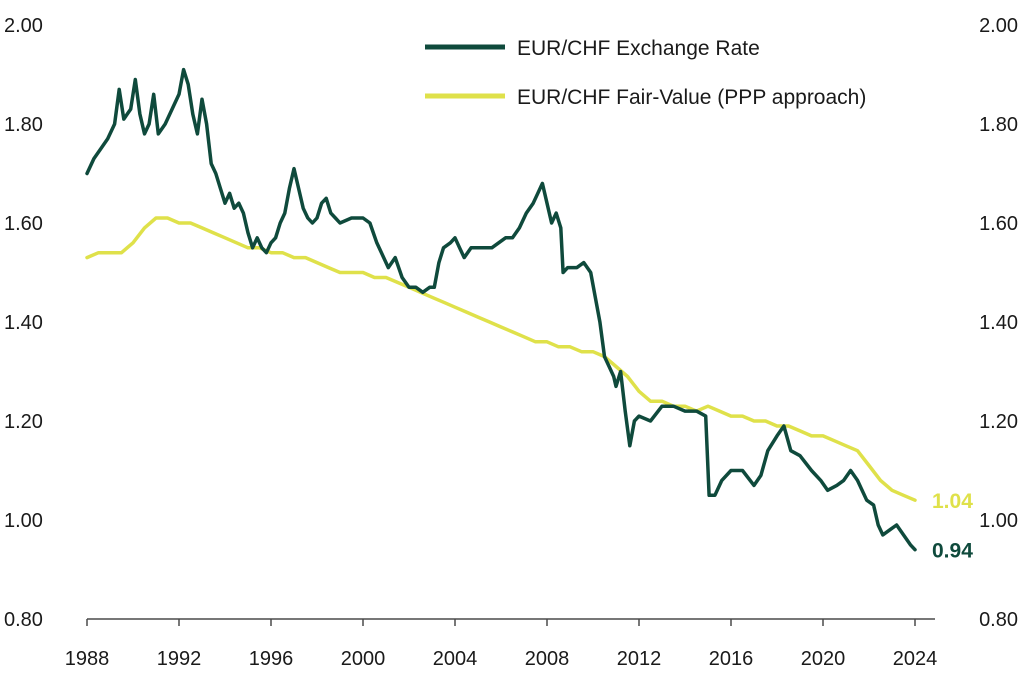 Image resolution: width=1024 pixels, height=677 pixels. Describe the element at coordinates (998, 26) in the screenshot. I see `y-tick-label-right: 2.00` at that location.